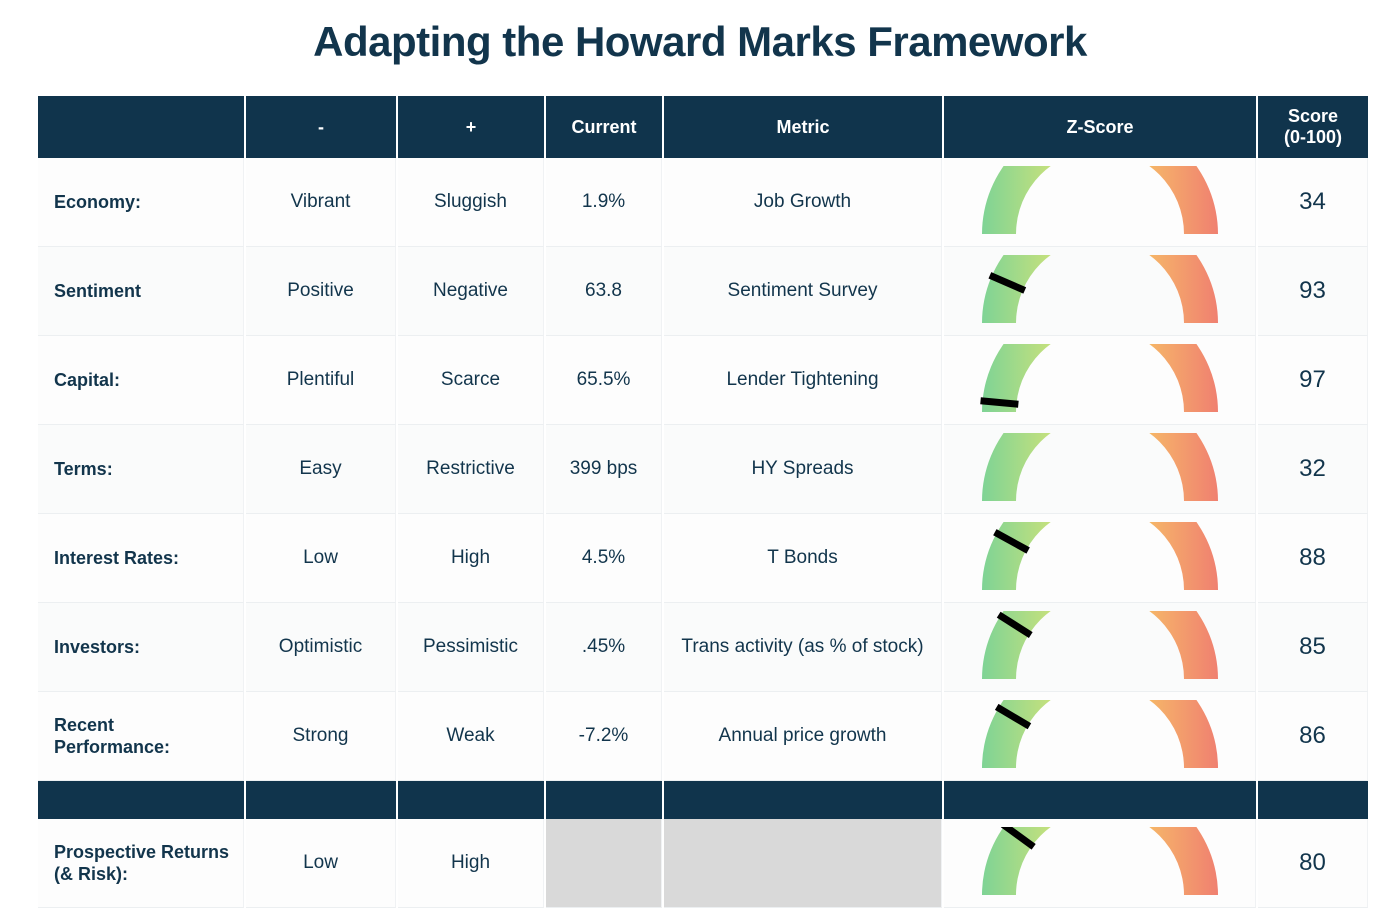 The width and height of the screenshot is (1400, 908). Describe the element at coordinates (604, 291) in the screenshot. I see `row-current-2: 63.8` at that location.